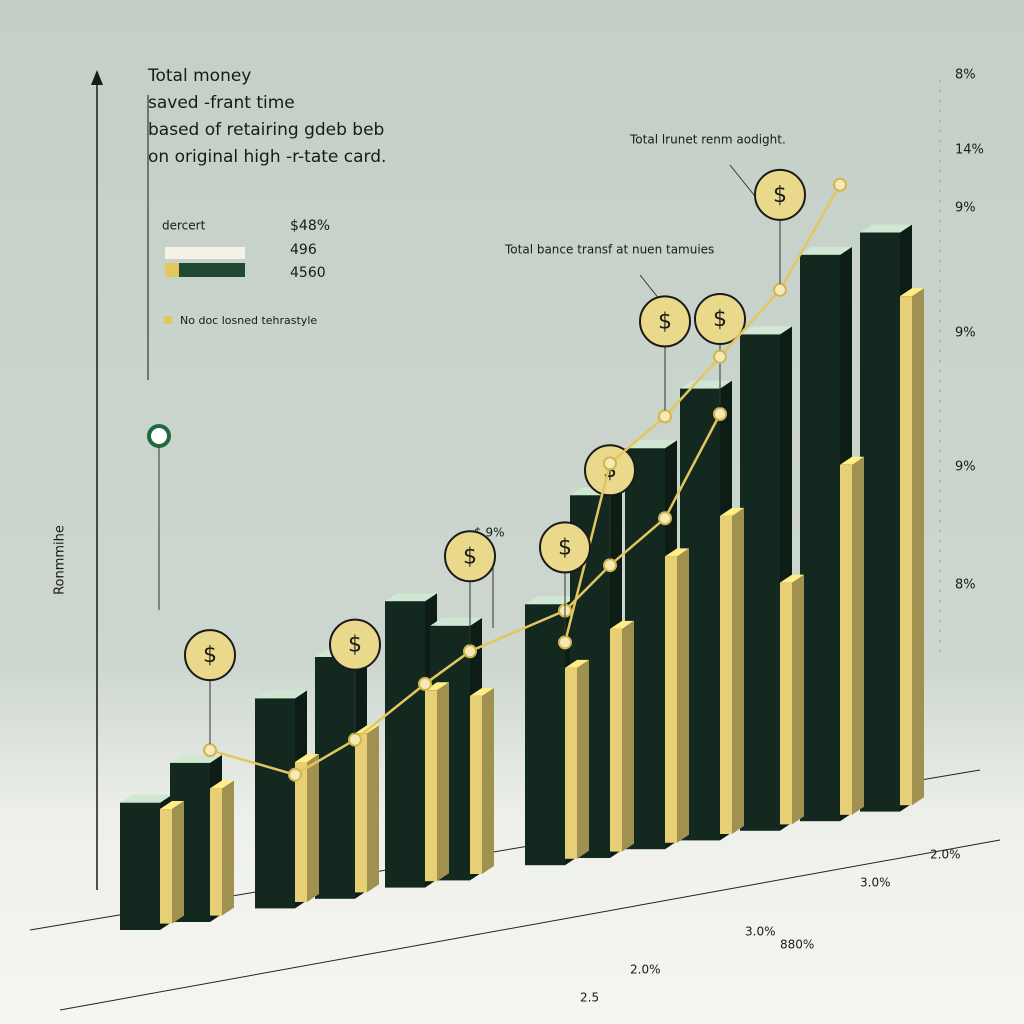 The width and height of the screenshot is (1024, 1024). I want to click on legend-title: dercert, so click(184, 226).